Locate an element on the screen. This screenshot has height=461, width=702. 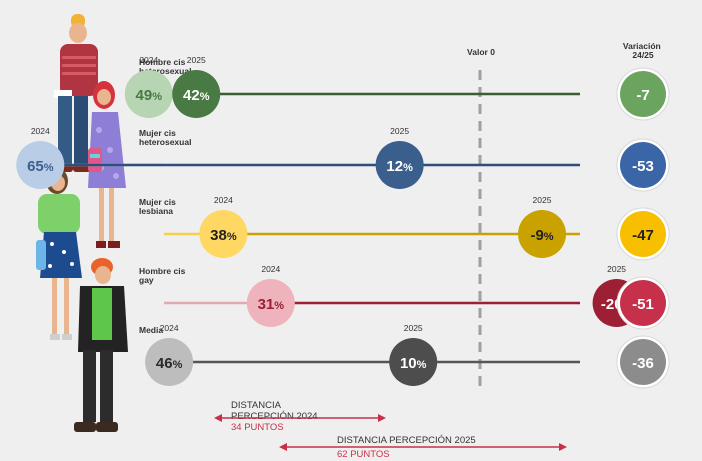
variation-value: -51 is located at coordinates (643, 304).